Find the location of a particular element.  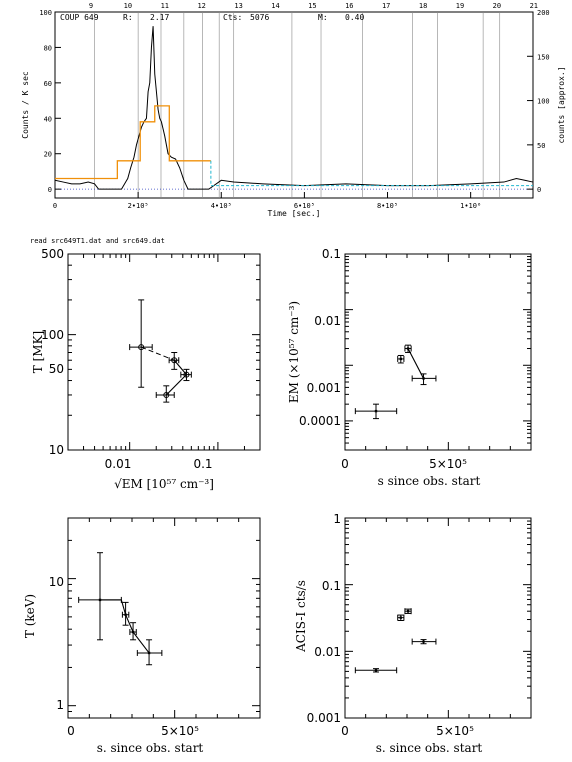

caption: read src649T1.dat and src649.dat is located at coordinates (97, 241).